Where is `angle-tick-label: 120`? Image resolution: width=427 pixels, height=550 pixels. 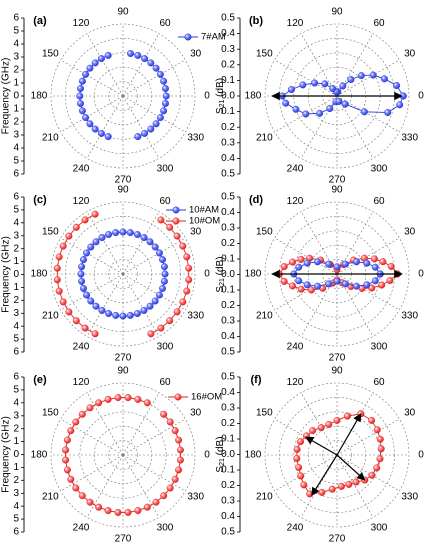
angle-tick-label: 120 is located at coordinates (81, 23).